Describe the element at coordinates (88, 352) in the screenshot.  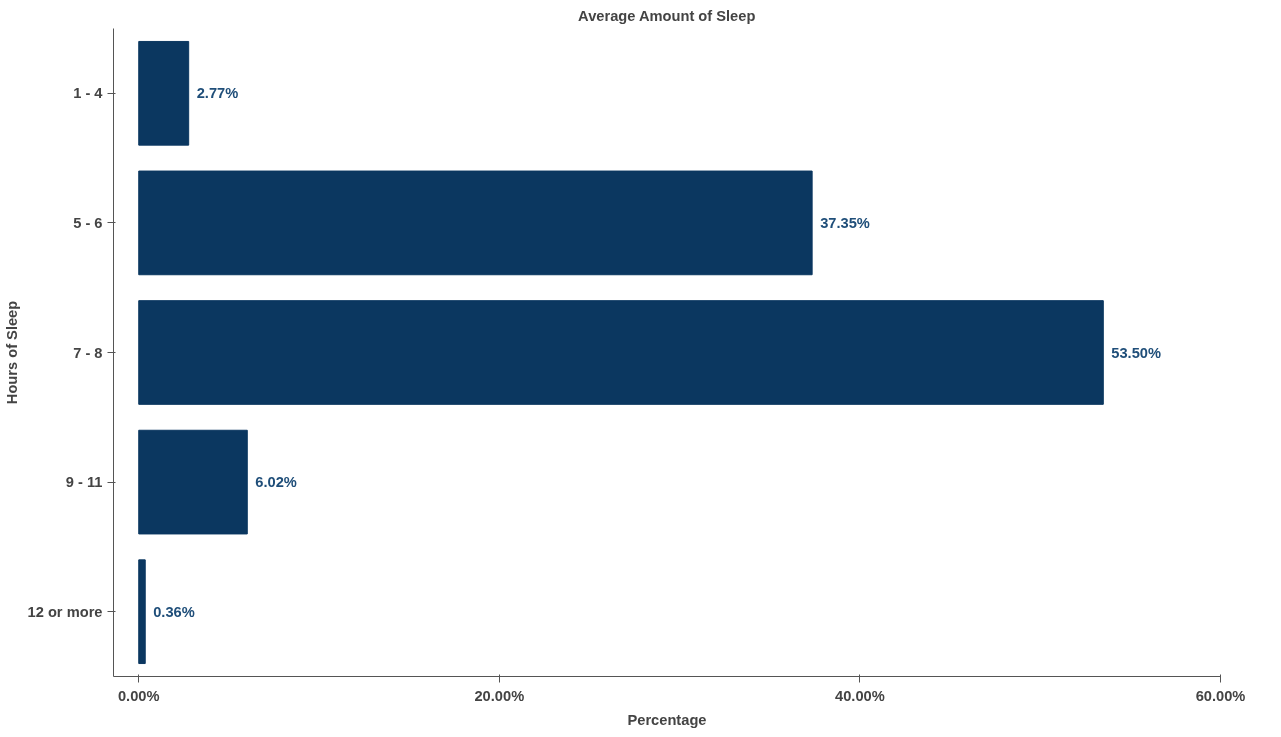
I see `y-tick-label: 7 - 8` at that location.